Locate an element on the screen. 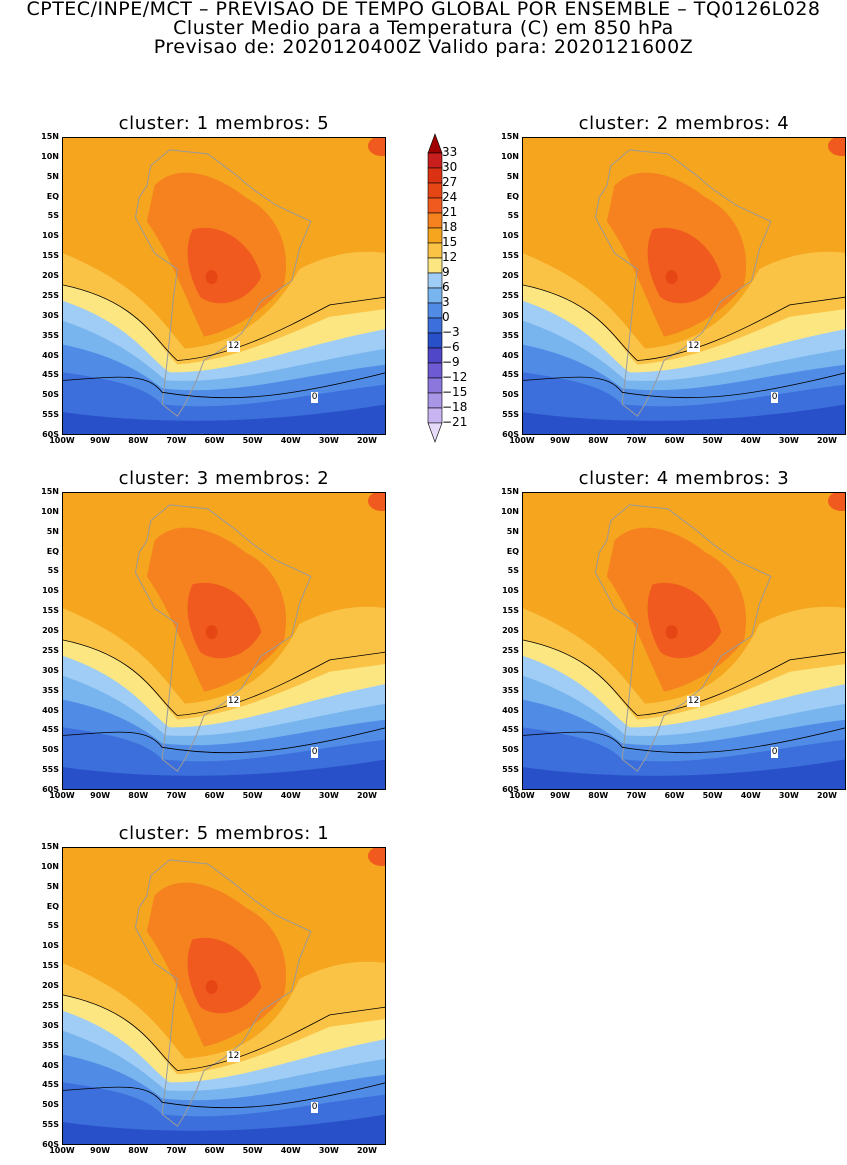 This screenshot has width=847, height=1165. legend-level-label: −9 is located at coordinates (451, 362).